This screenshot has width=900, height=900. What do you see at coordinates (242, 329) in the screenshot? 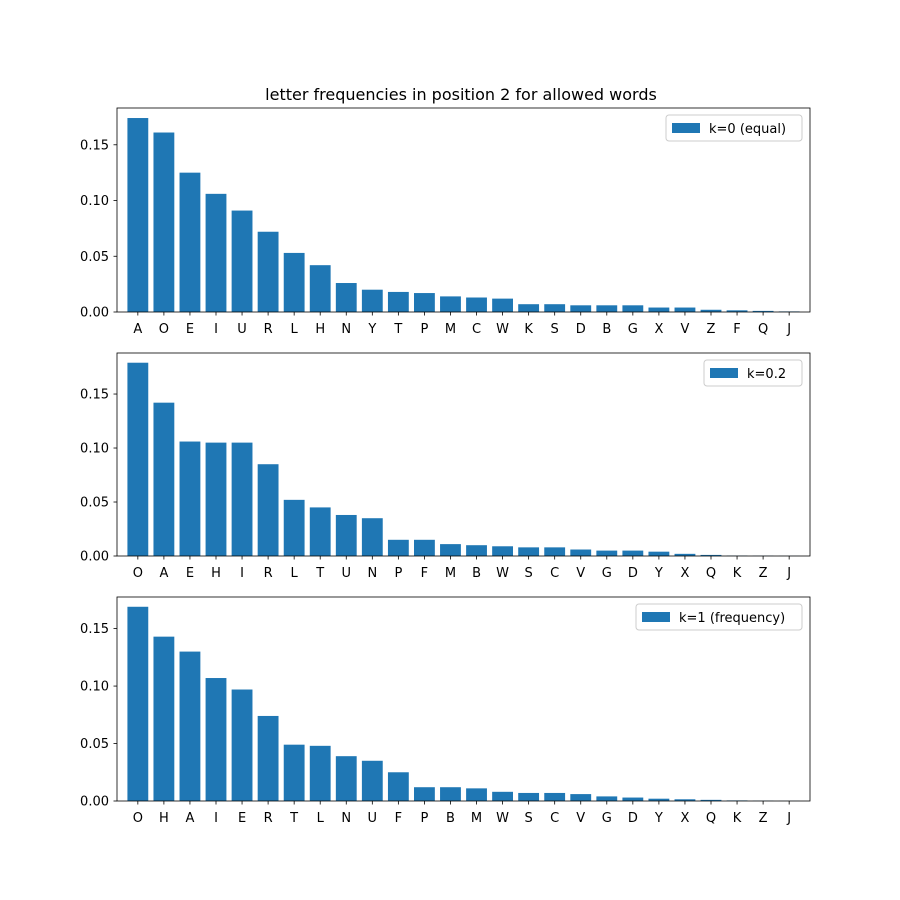
I see `x-tick-label: U` at bounding box center [242, 329].